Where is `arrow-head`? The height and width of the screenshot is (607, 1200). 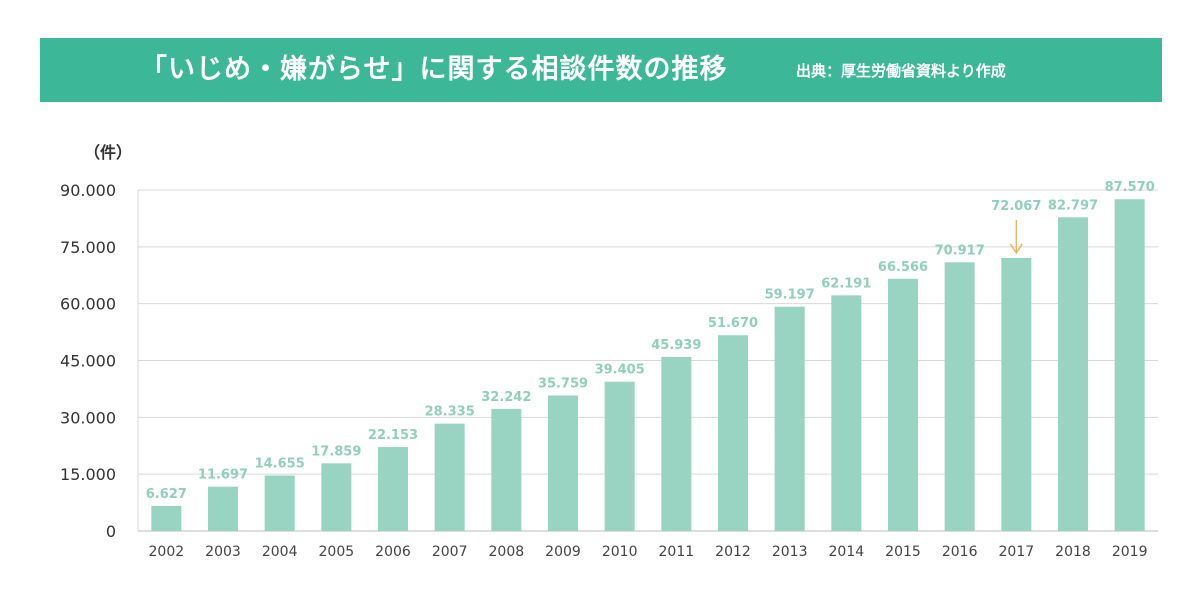
arrow-head is located at coordinates (1016, 249).